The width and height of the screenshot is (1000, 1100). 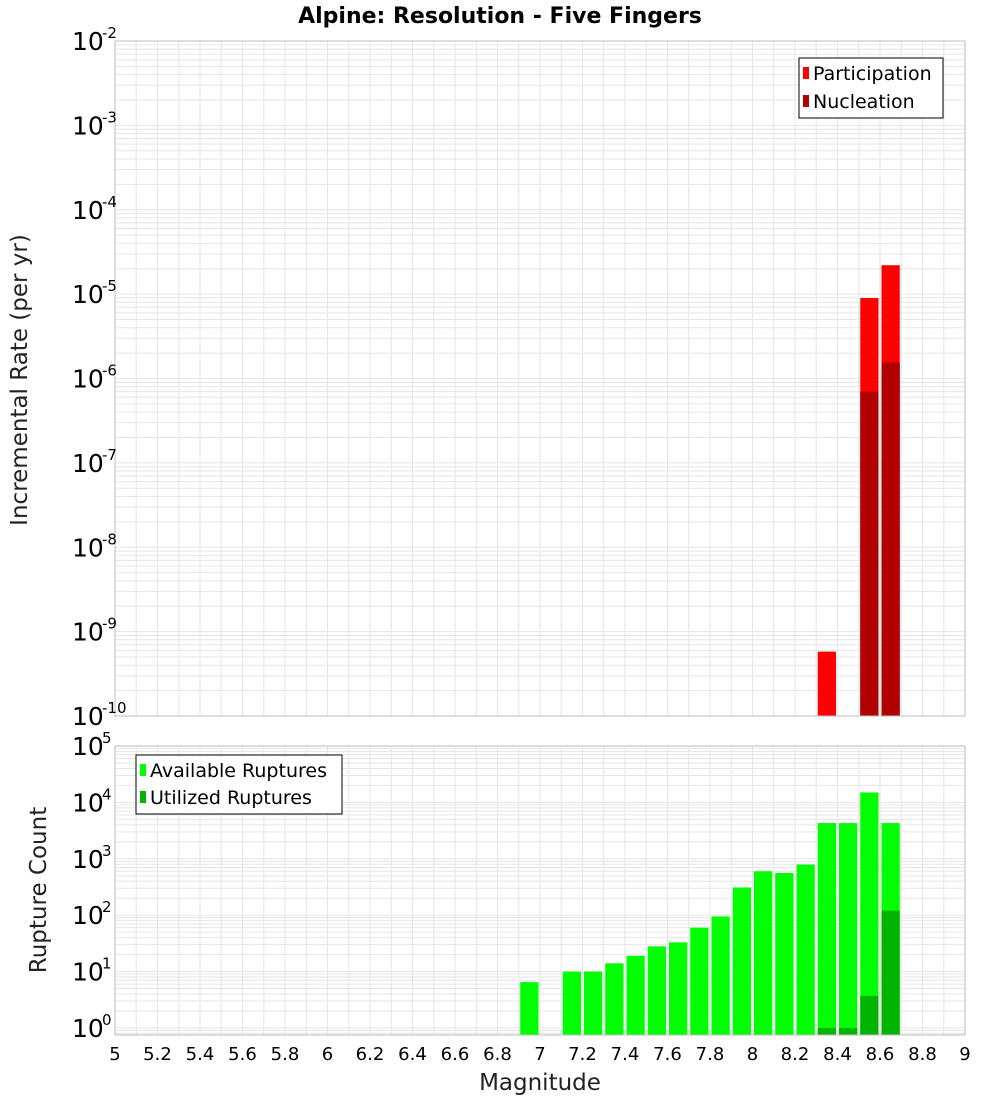 I want to click on x-tick-label: 8, so click(x=752, y=1054).